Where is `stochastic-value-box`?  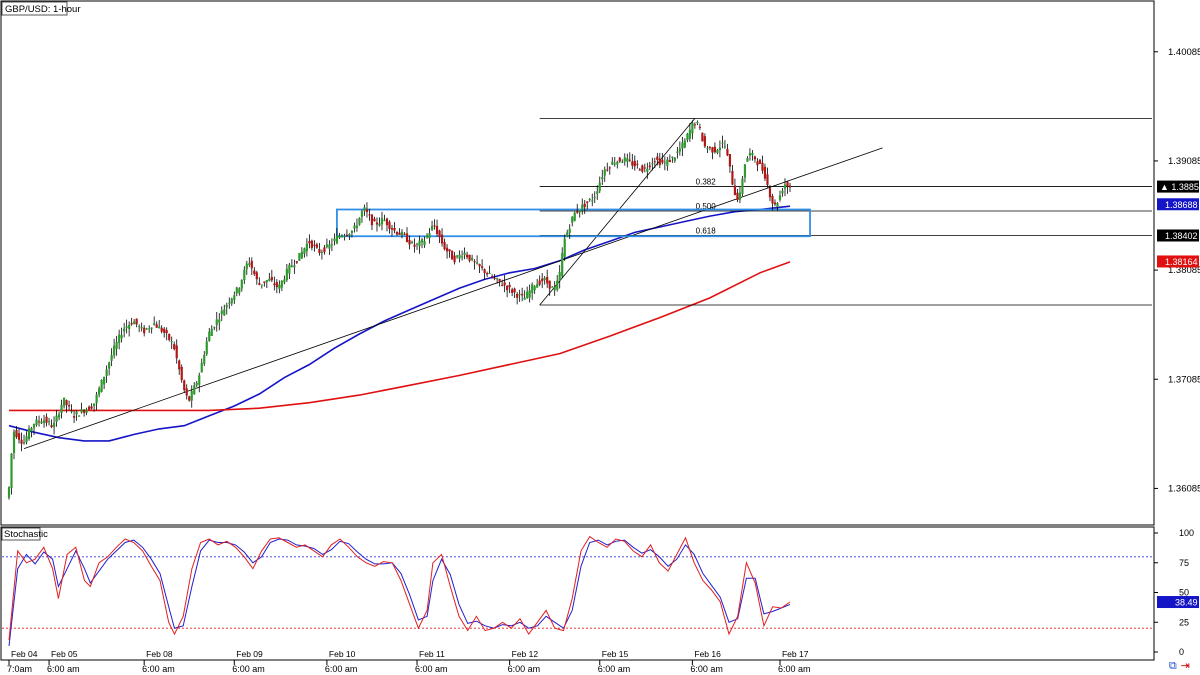
stochastic-value-box is located at coordinates (1178, 602).